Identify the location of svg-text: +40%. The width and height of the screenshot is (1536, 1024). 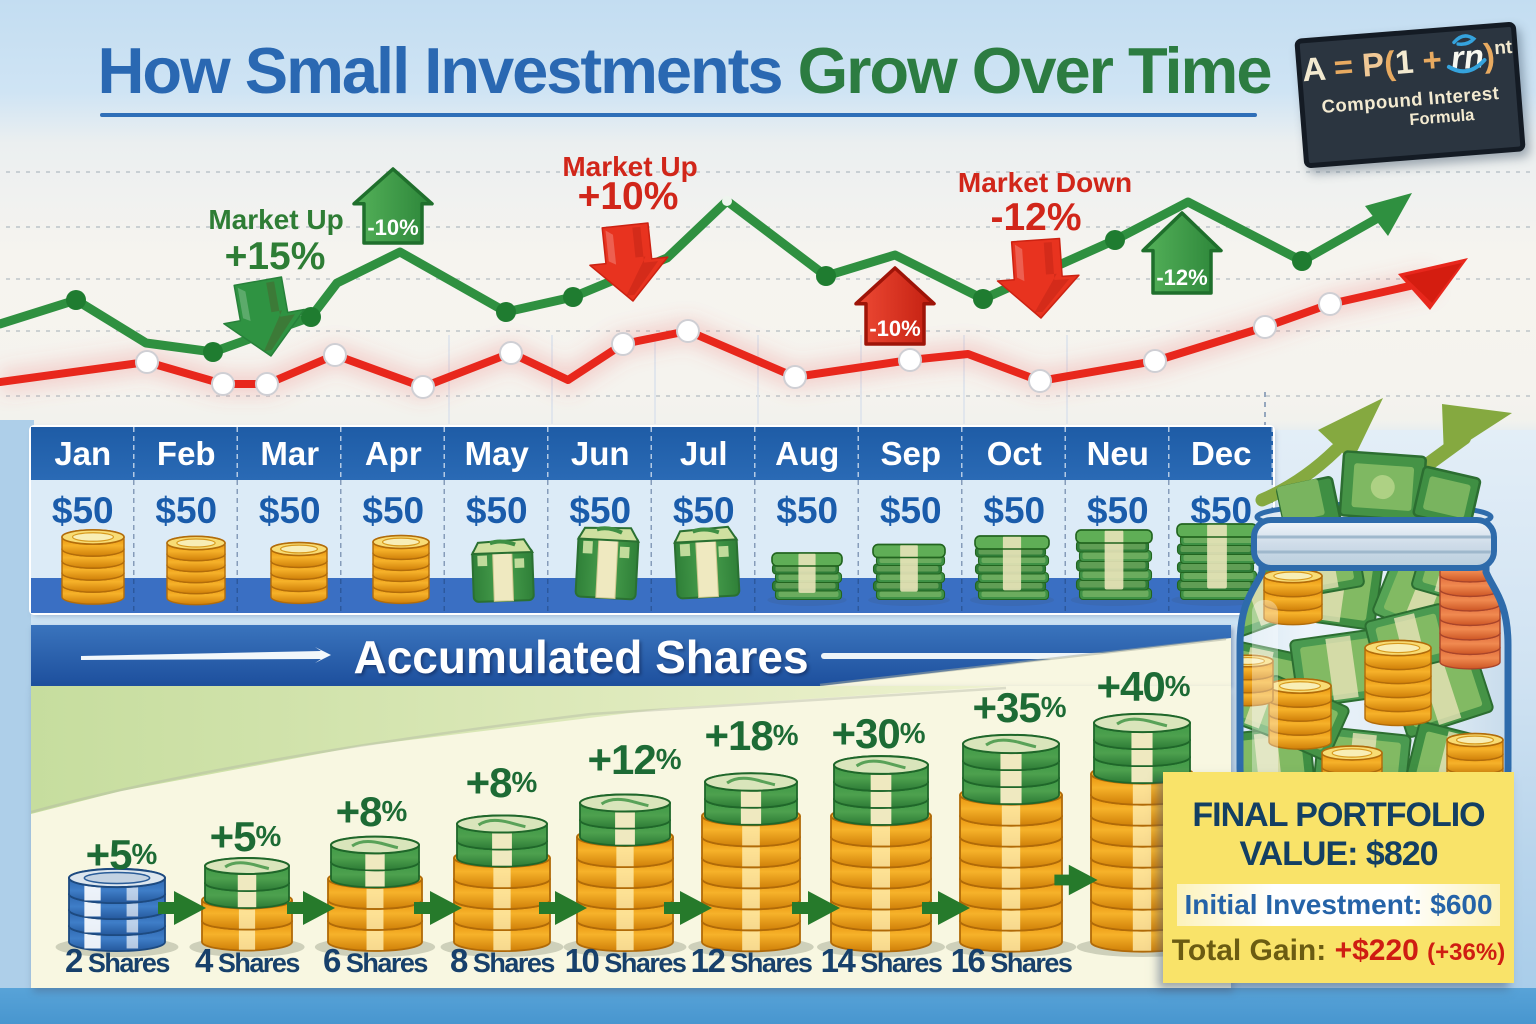
(1143, 686).